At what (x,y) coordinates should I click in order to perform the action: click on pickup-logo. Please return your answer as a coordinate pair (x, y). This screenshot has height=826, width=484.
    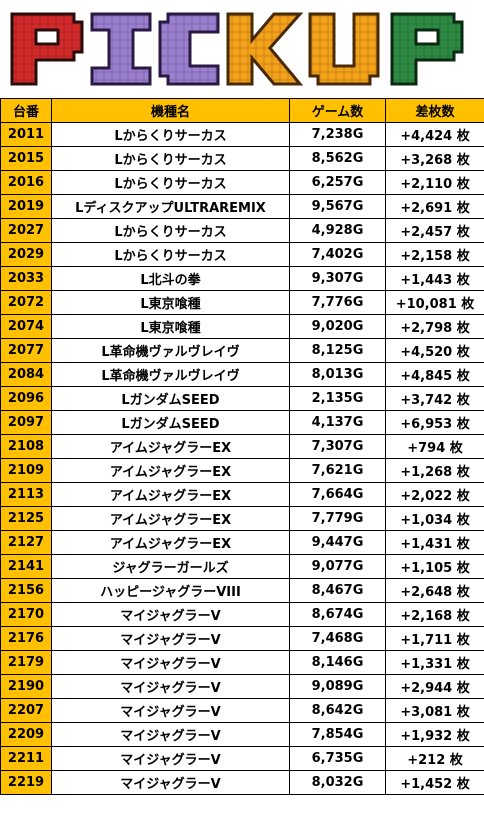
    Looking at the image, I should click on (237, 49).